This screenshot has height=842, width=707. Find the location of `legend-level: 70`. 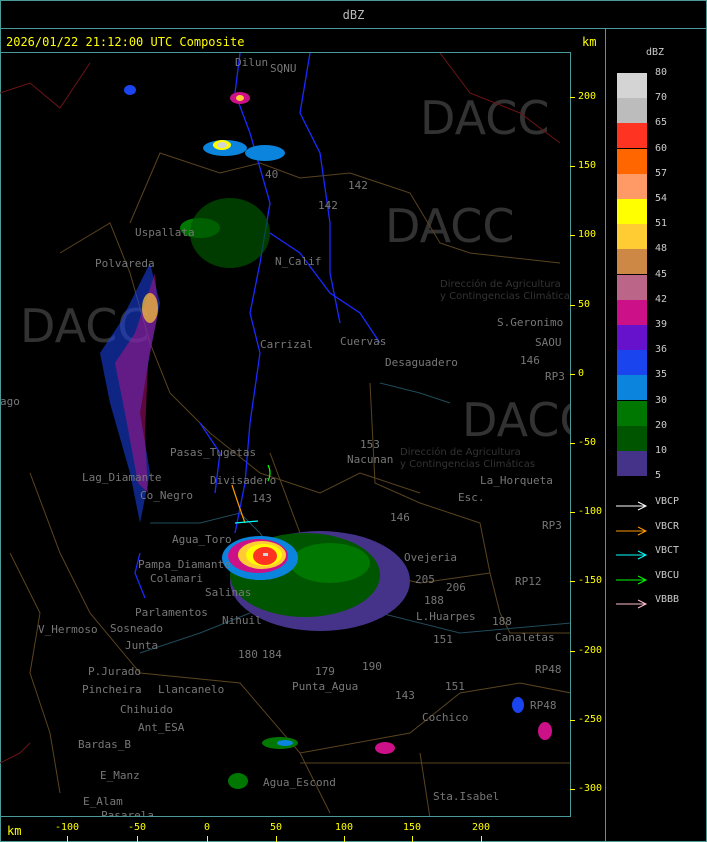

legend-level: 70 is located at coordinates (661, 98).